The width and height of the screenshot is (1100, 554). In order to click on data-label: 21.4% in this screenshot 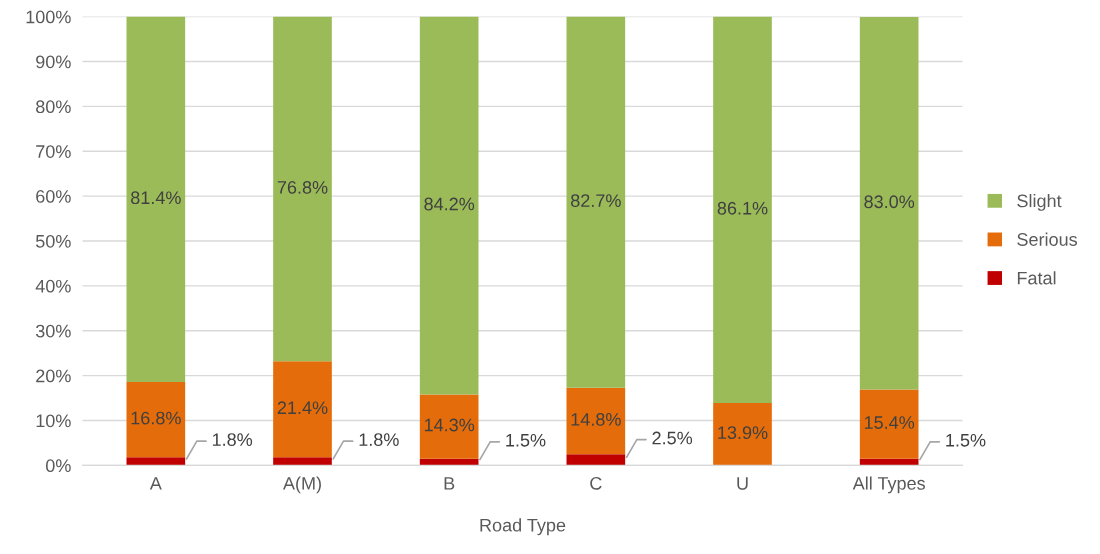, I will do `click(302, 408)`.